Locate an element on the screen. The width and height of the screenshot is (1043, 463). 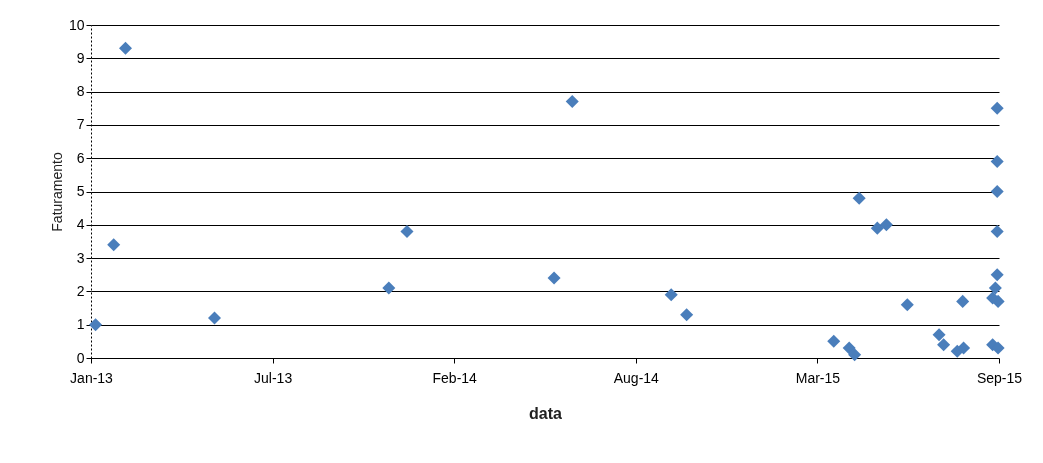
y-tick-label: 7 is located at coordinates (80, 124).